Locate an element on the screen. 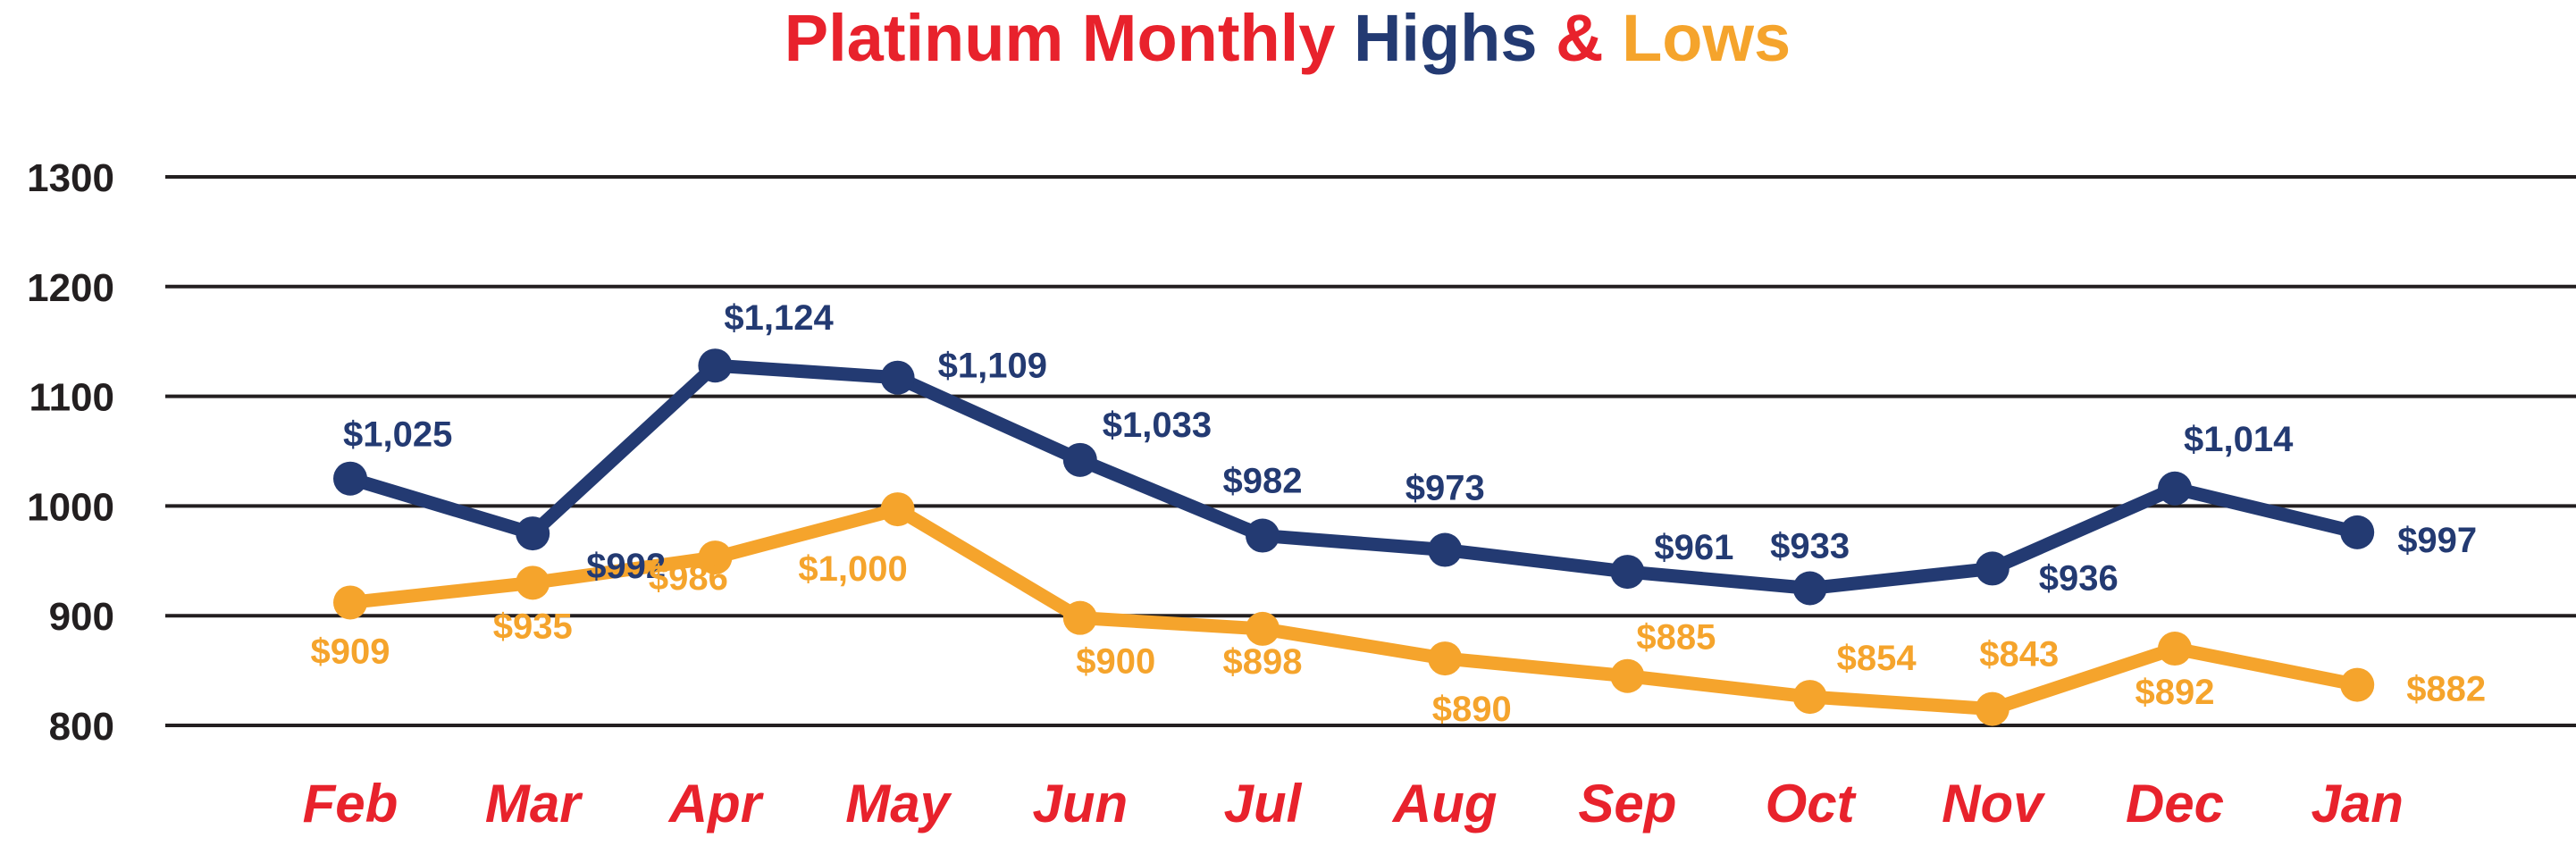  data-label-highs: $961 is located at coordinates (1693, 547).